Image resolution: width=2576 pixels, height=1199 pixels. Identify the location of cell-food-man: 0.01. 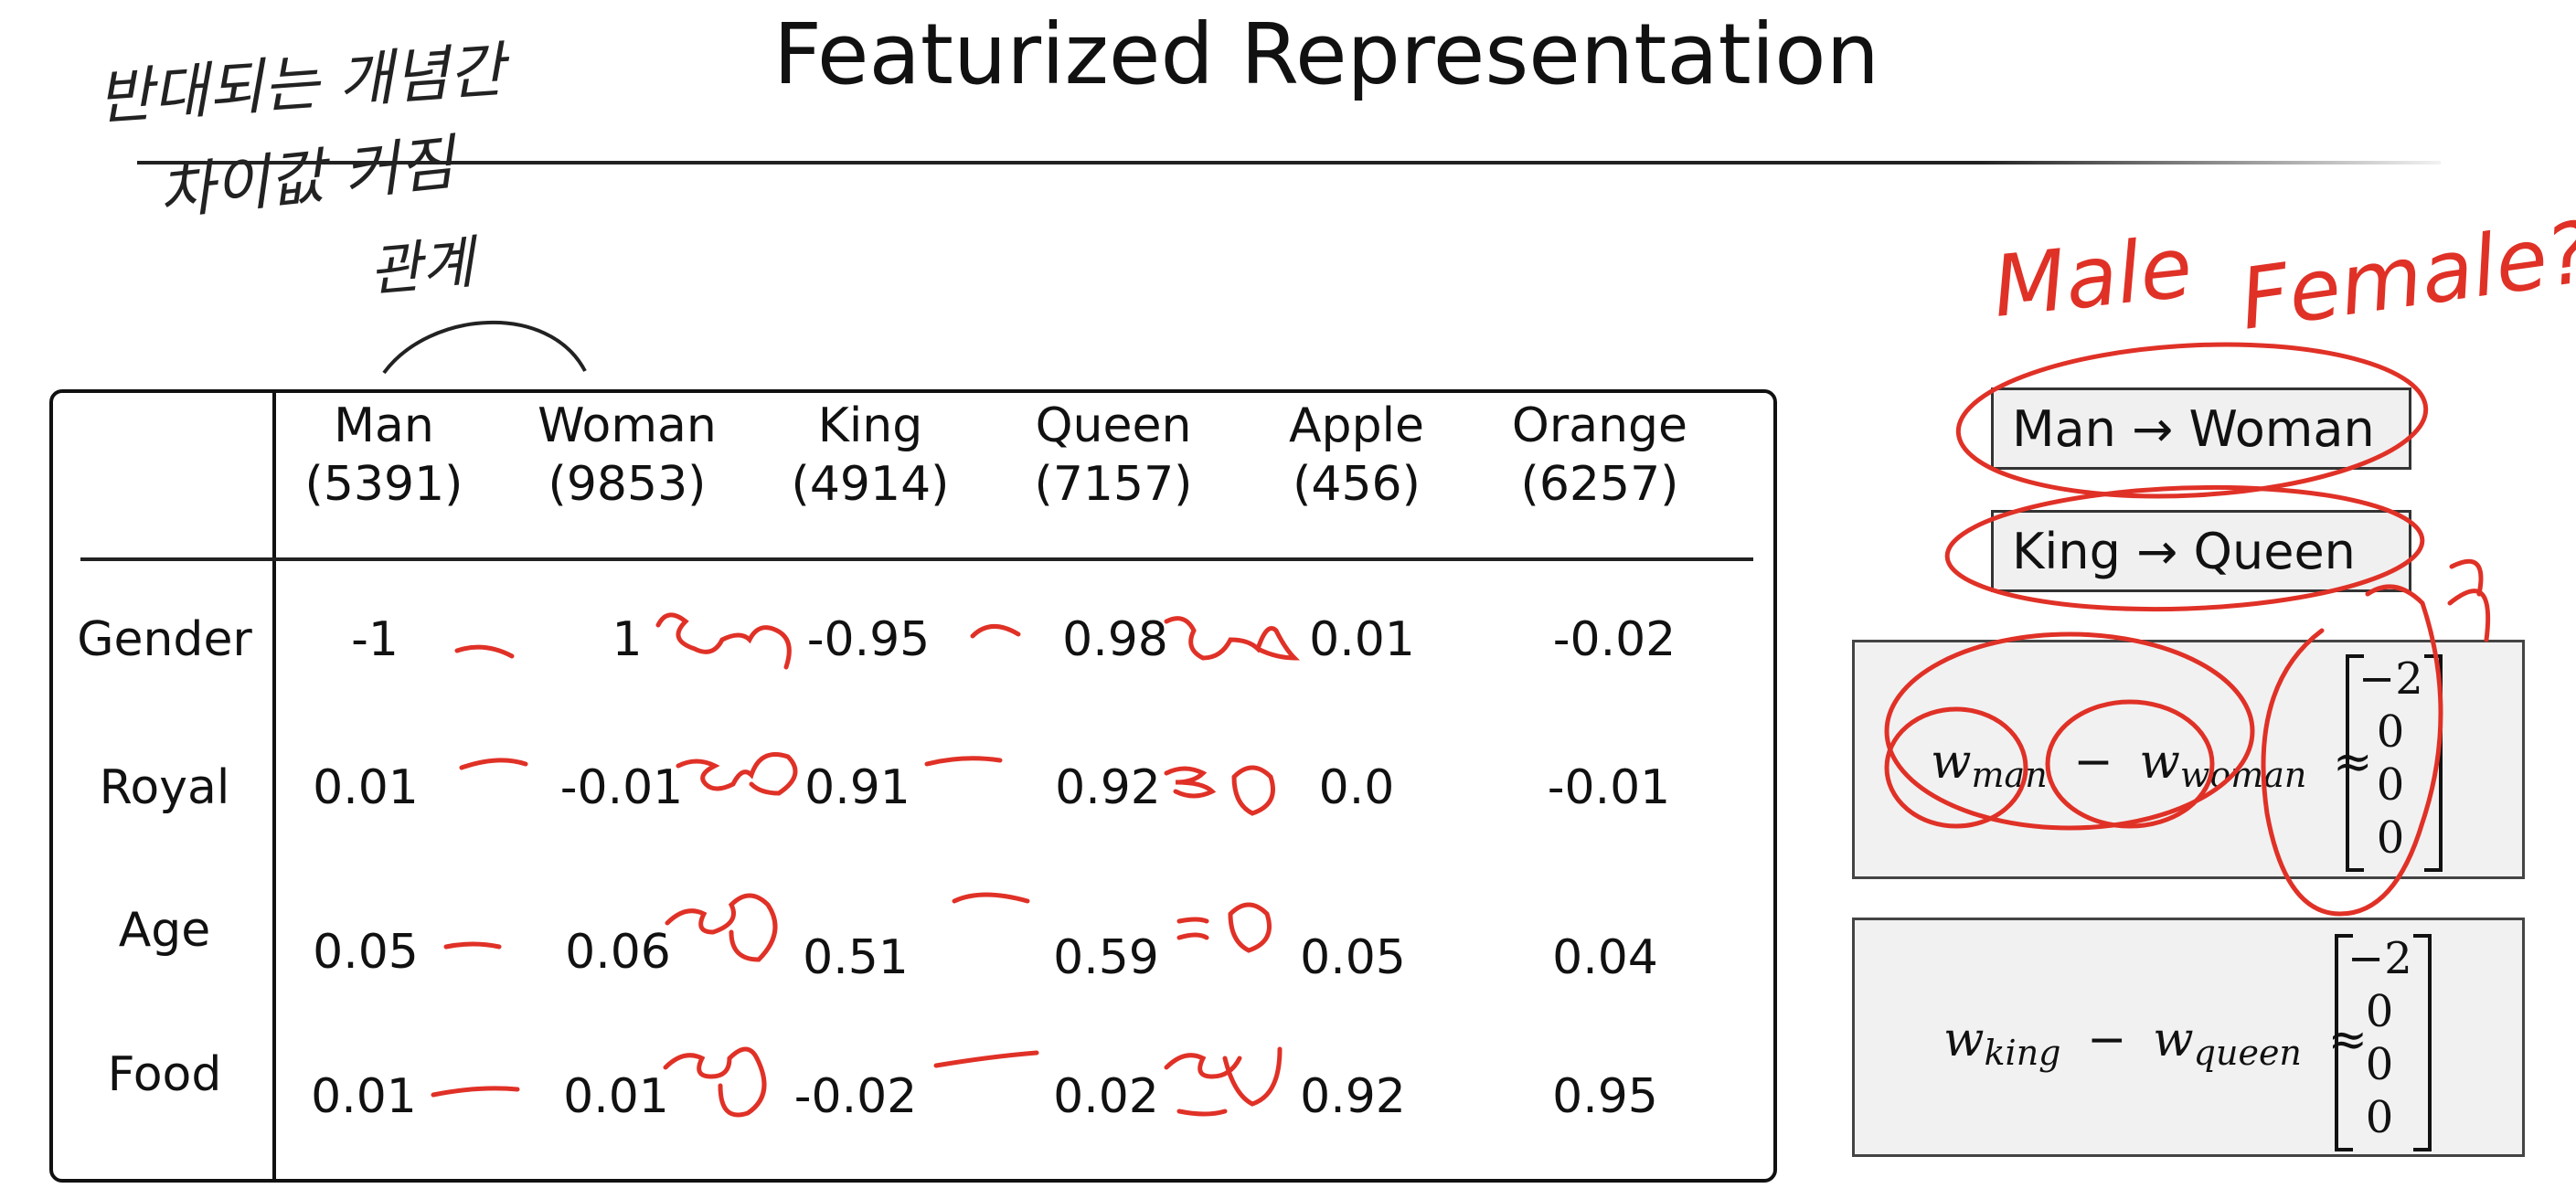
(364, 1096).